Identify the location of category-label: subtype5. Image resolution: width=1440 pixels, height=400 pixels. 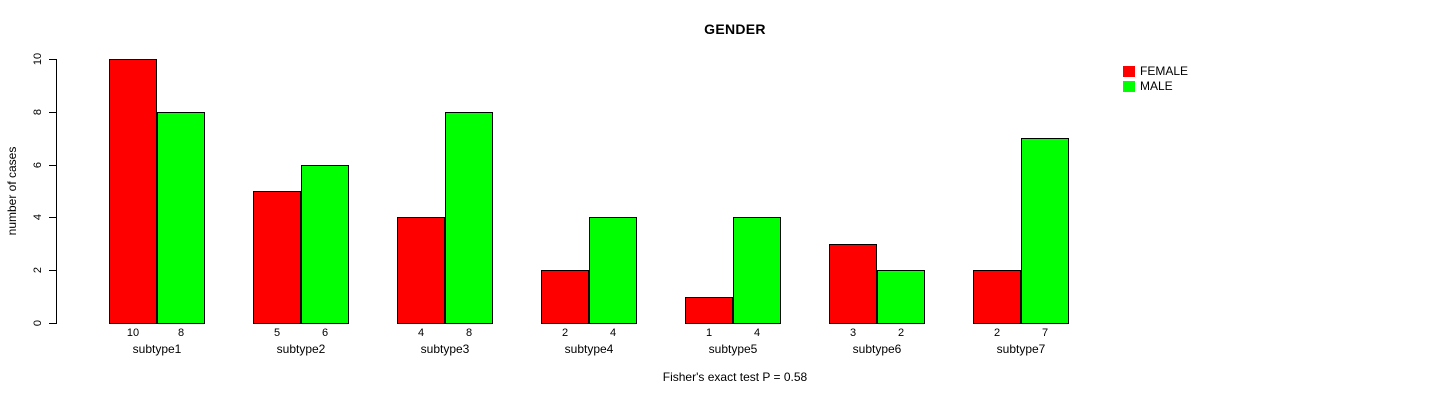
(733, 349).